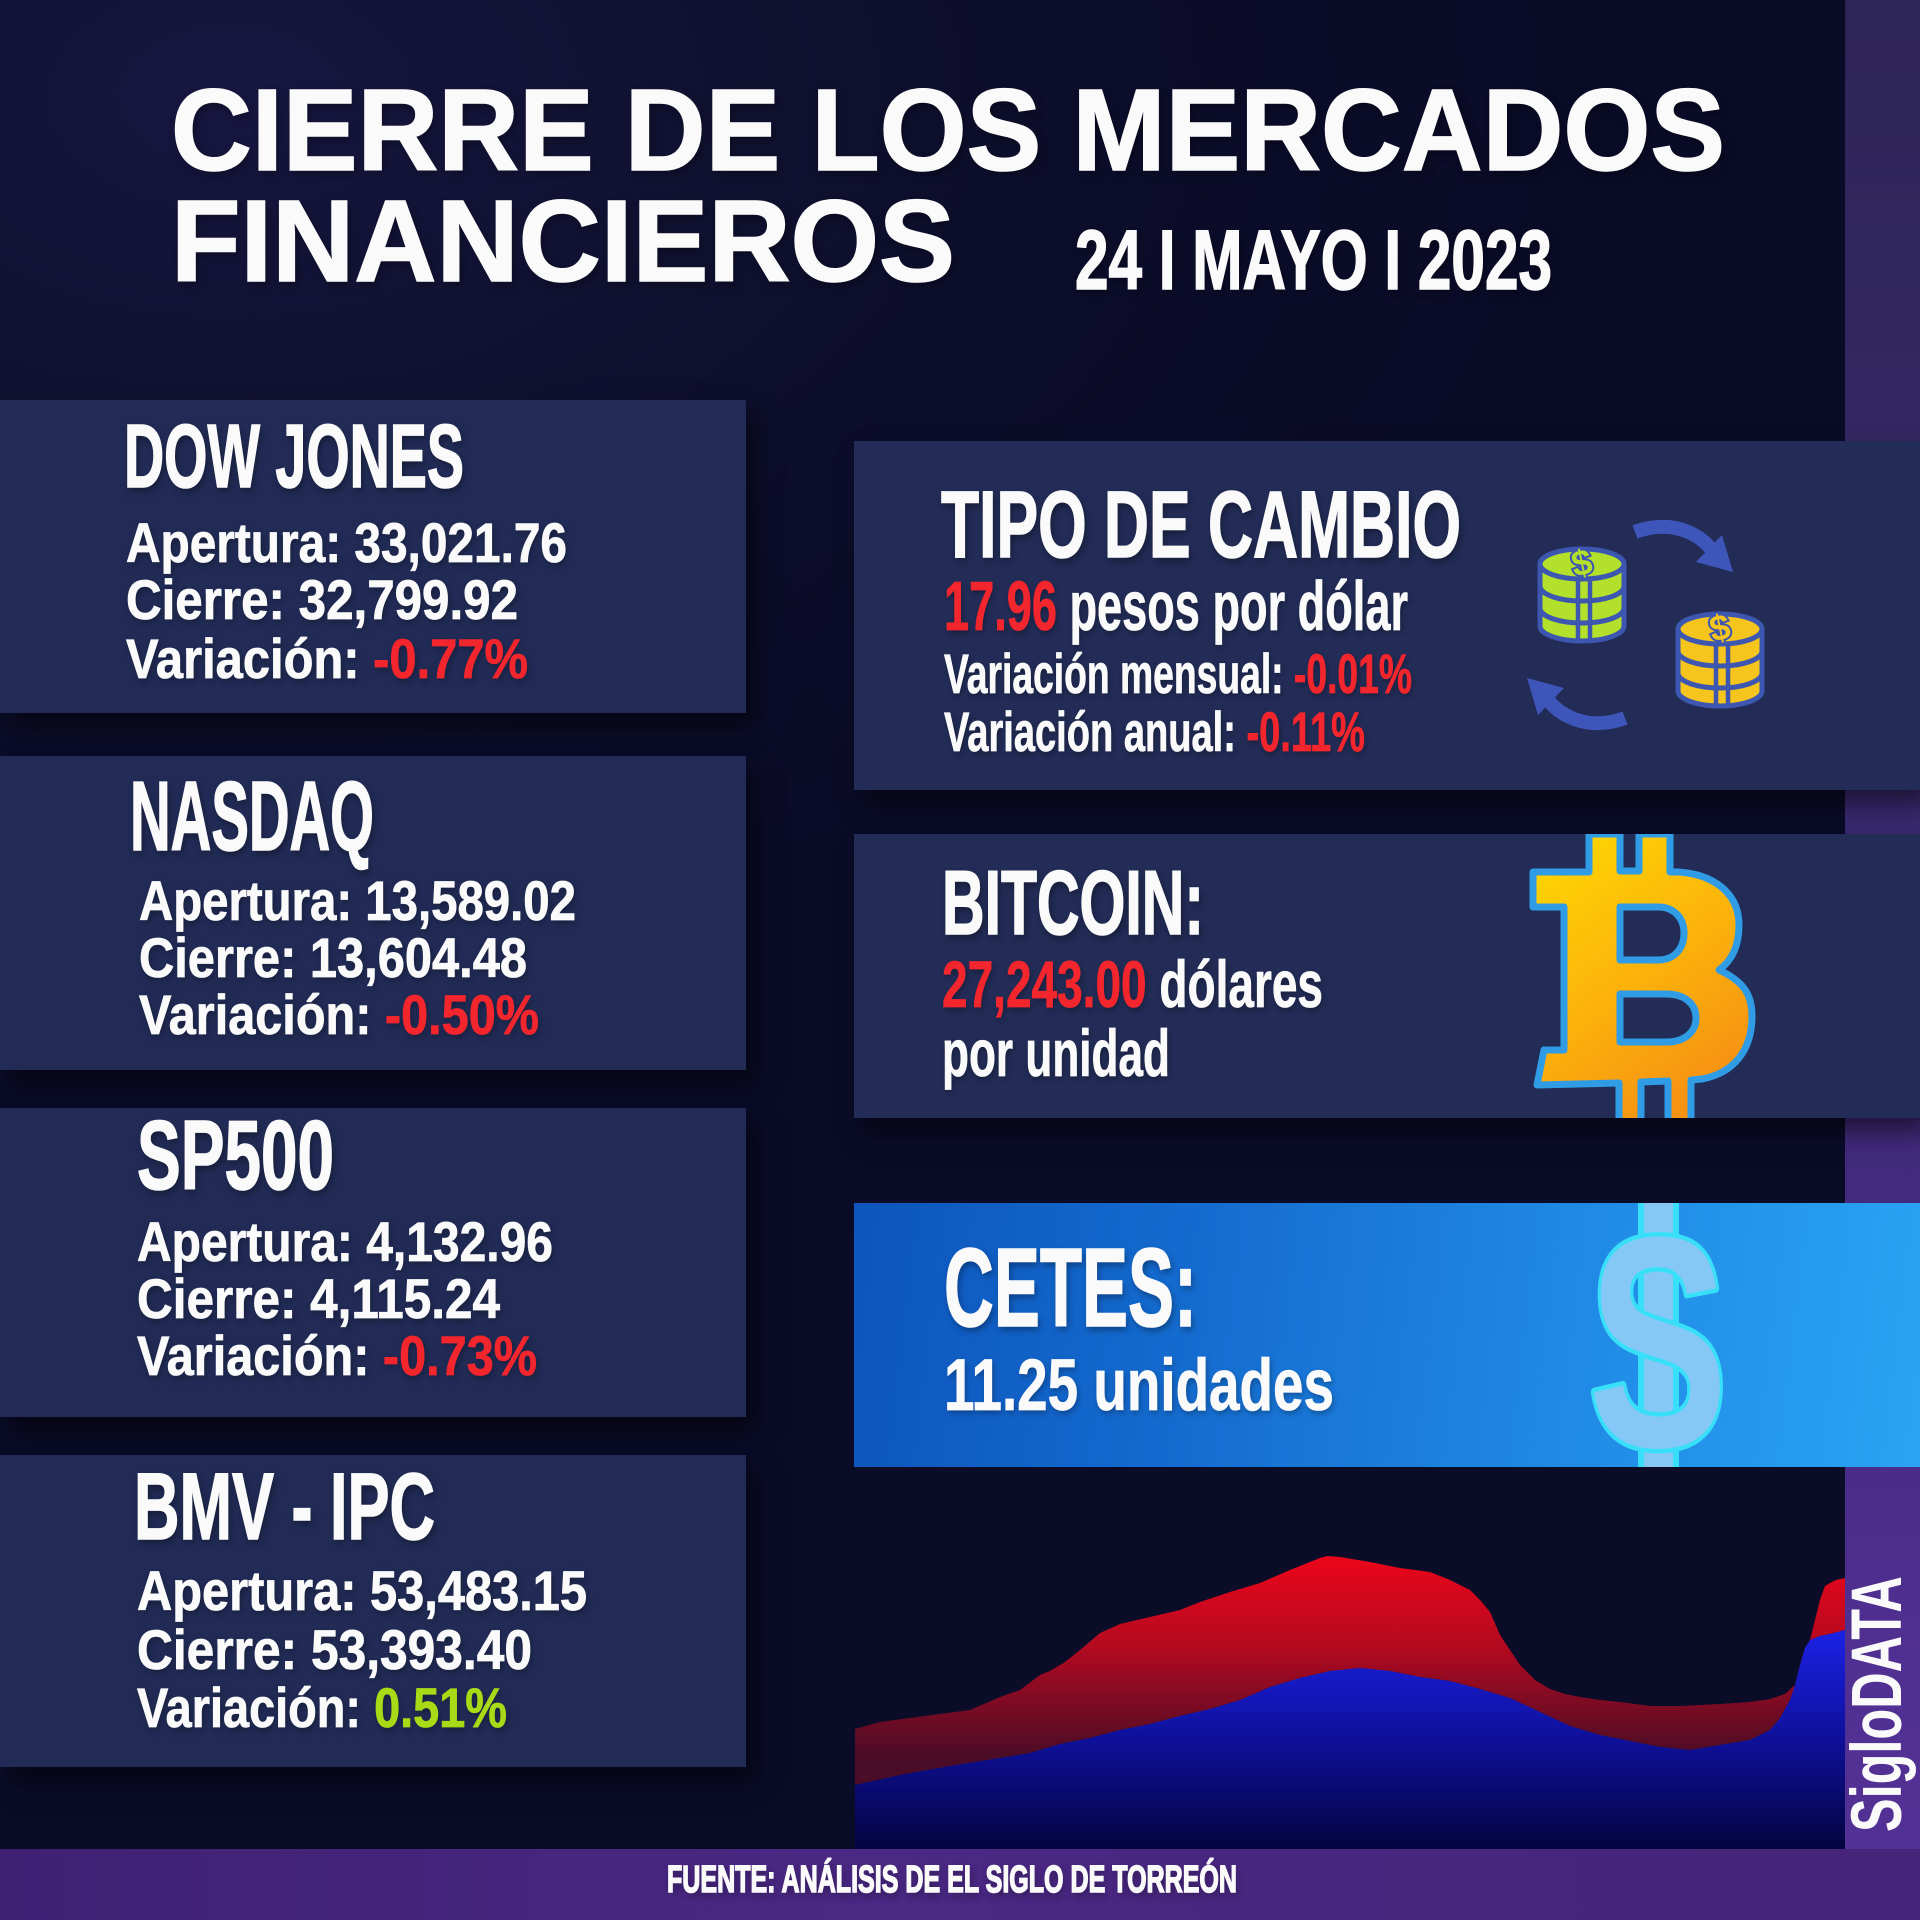 Image resolution: width=1920 pixels, height=1920 pixels. I want to click on svg-text: S, so click(1658, 1335).